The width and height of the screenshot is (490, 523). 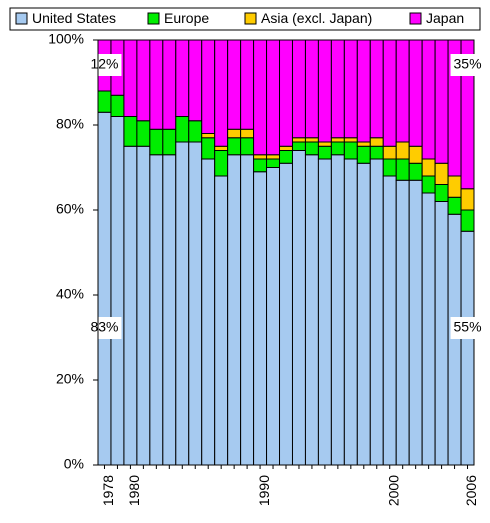 What do you see at coordinates (70, 379) in the screenshot?
I see `y-tick-label: 20%` at bounding box center [70, 379].